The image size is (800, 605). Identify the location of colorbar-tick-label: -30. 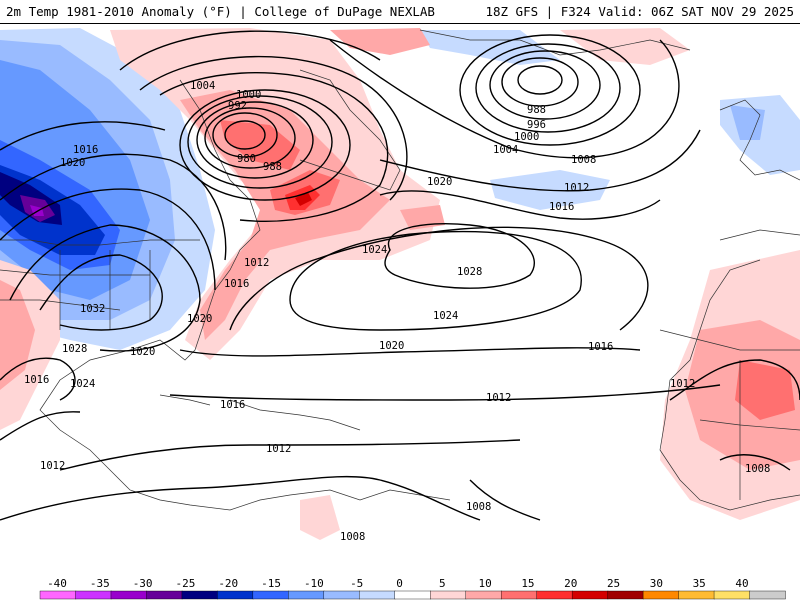
(142, 583).